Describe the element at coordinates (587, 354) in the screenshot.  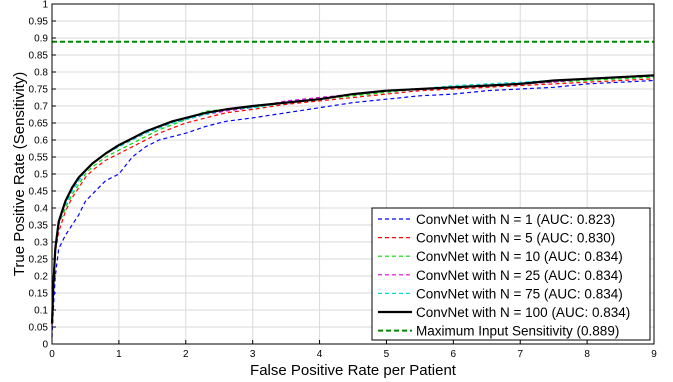
I see `x-tick-label: 8` at that location.